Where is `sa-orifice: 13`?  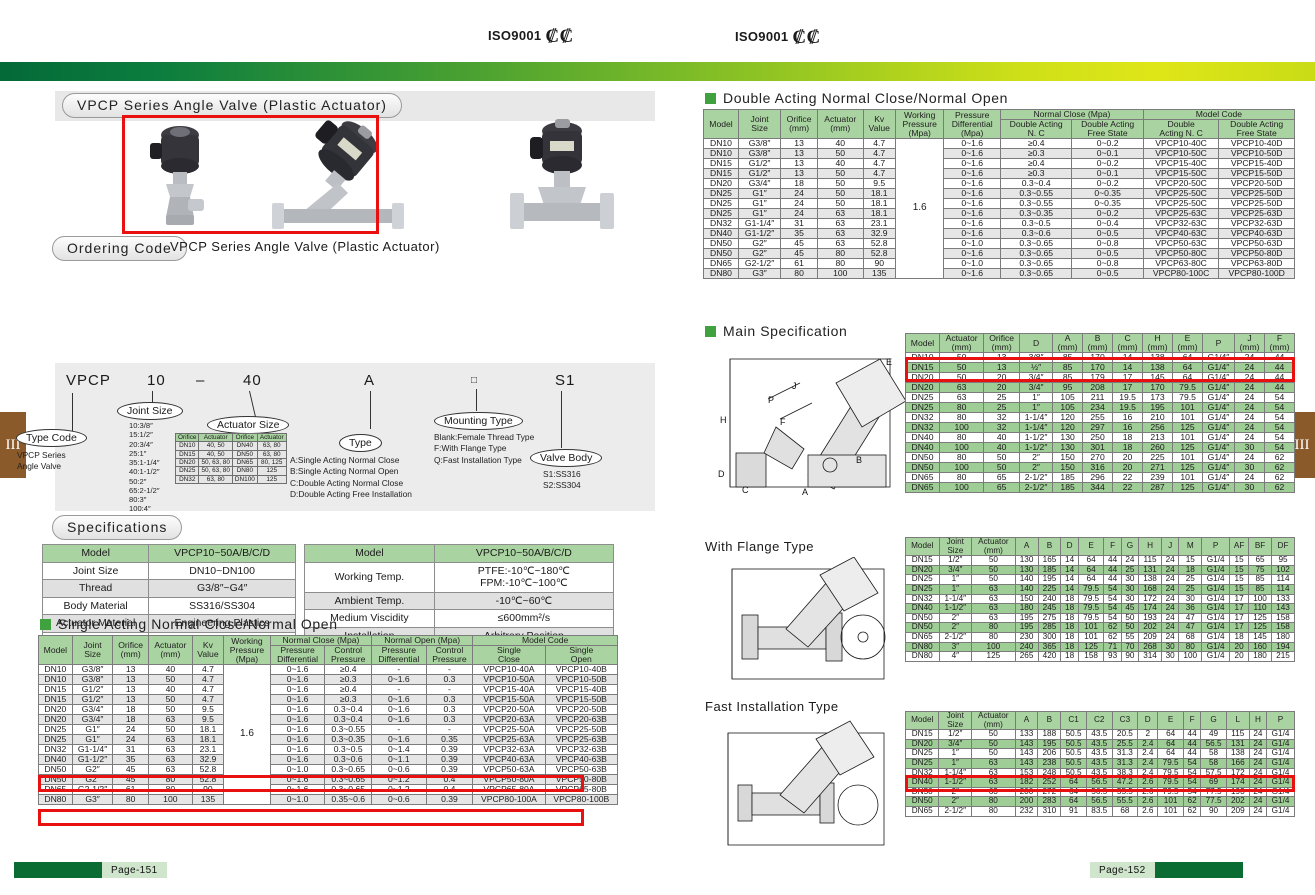
sa-orifice: 13 is located at coordinates (130, 690).